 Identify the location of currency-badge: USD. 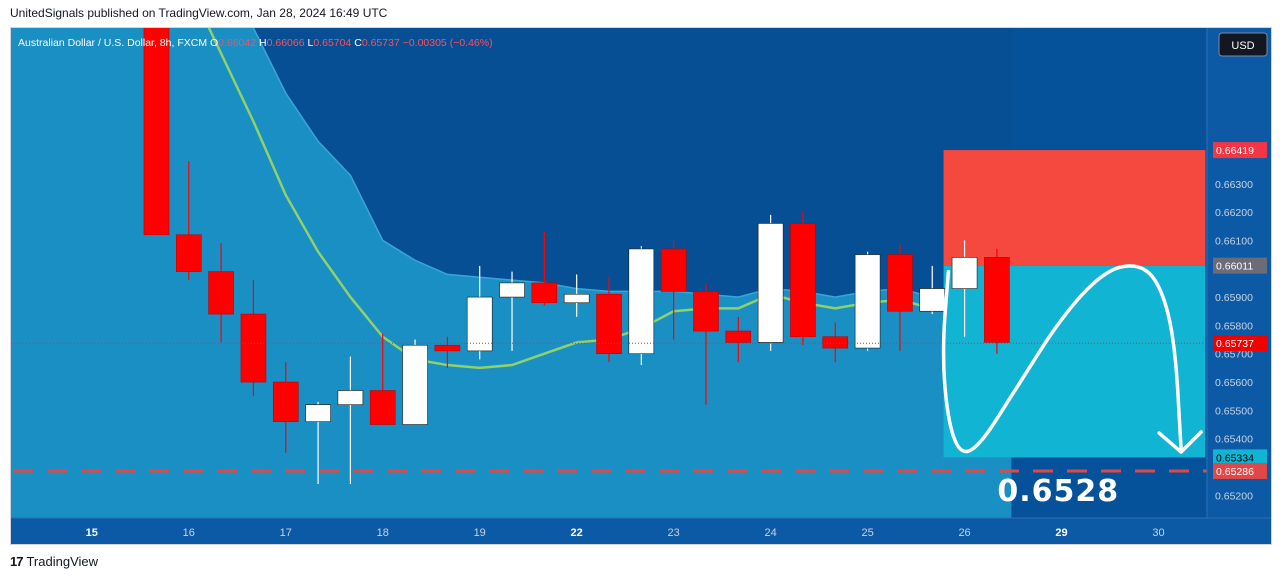
(1243, 44).